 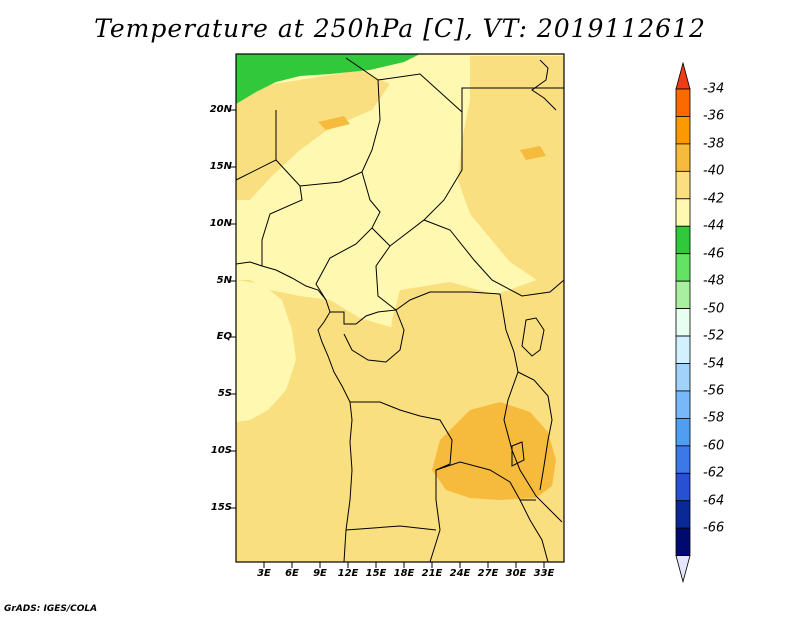 I want to click on field-warm-northeast, so click(x=511, y=169).